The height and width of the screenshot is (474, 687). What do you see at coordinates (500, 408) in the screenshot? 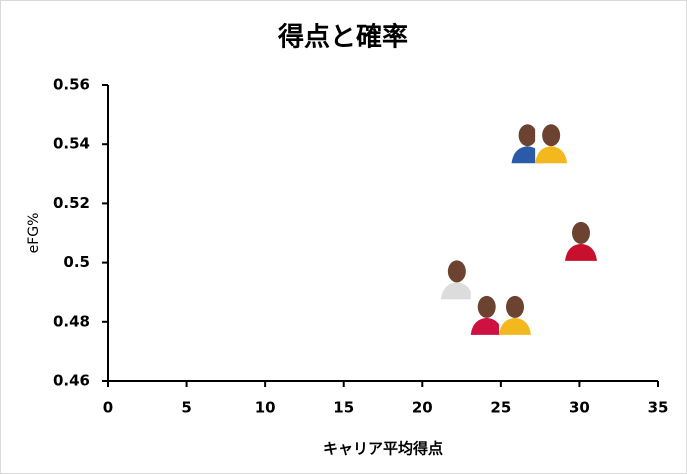
I see `x-tick-label: 25` at bounding box center [500, 408].